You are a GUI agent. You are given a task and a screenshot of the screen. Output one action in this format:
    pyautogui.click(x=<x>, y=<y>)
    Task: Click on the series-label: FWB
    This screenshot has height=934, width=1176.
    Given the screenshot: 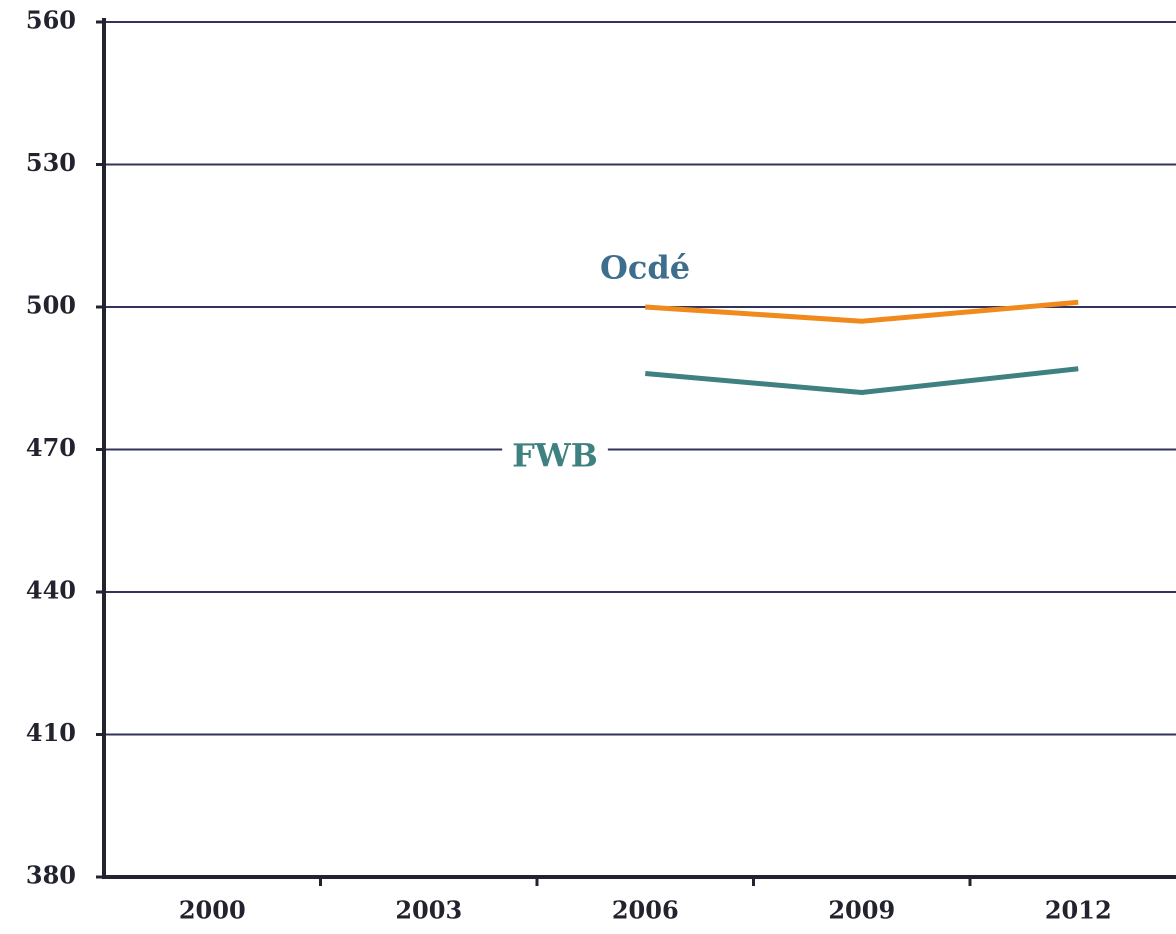 What is the action you would take?
    pyautogui.click(x=555, y=456)
    